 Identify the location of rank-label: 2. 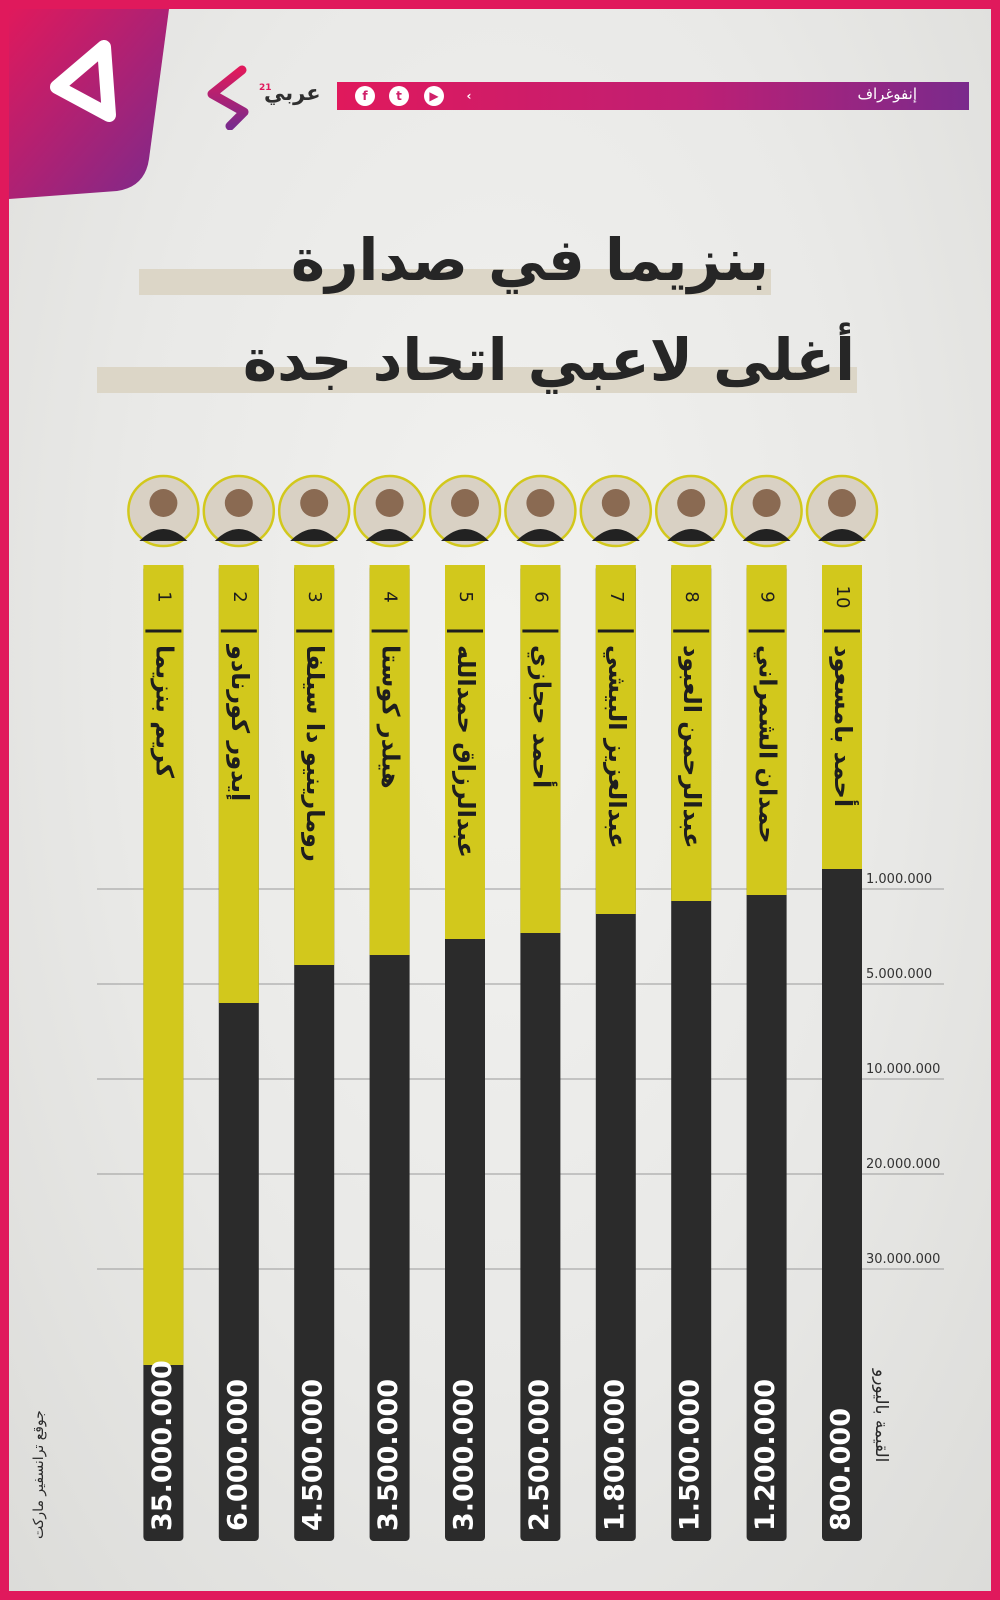
(239, 596).